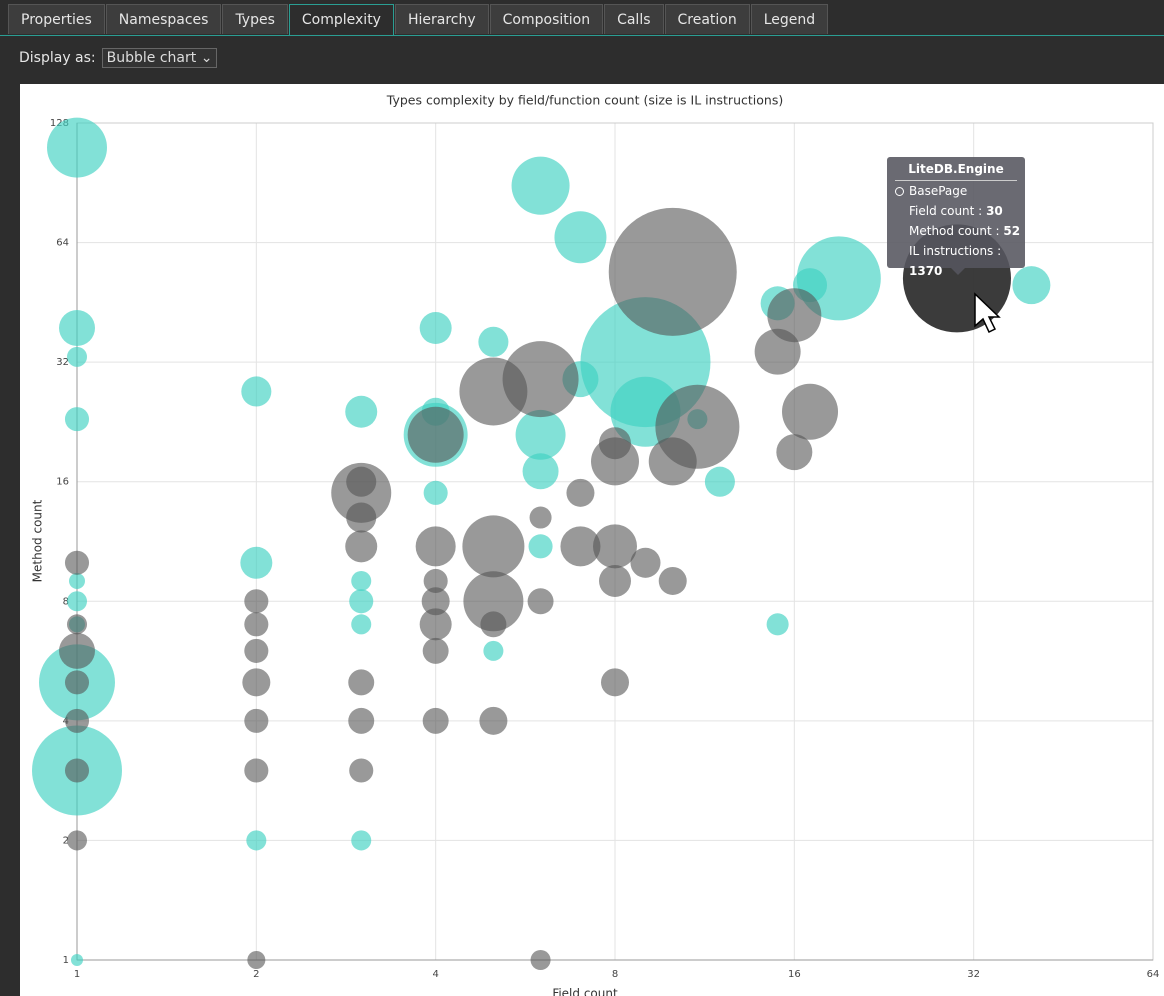 Image resolution: width=1164 pixels, height=996 pixels. I want to click on x-tick-label: 64, so click(1153, 974).